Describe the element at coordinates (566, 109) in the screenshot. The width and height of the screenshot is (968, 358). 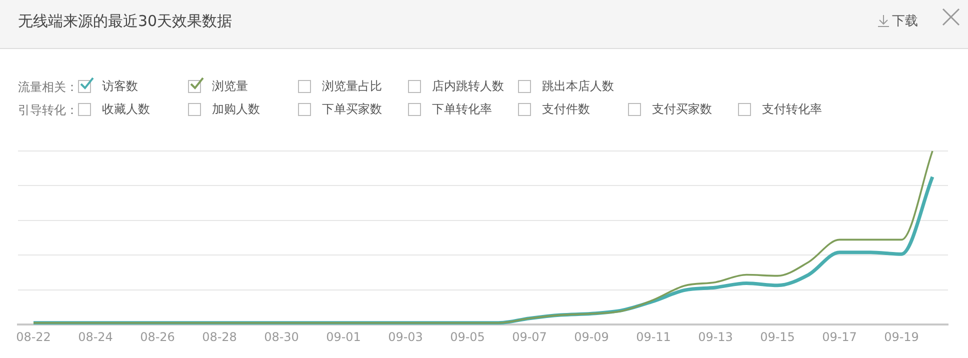
I see `text: 支付件数` at that location.